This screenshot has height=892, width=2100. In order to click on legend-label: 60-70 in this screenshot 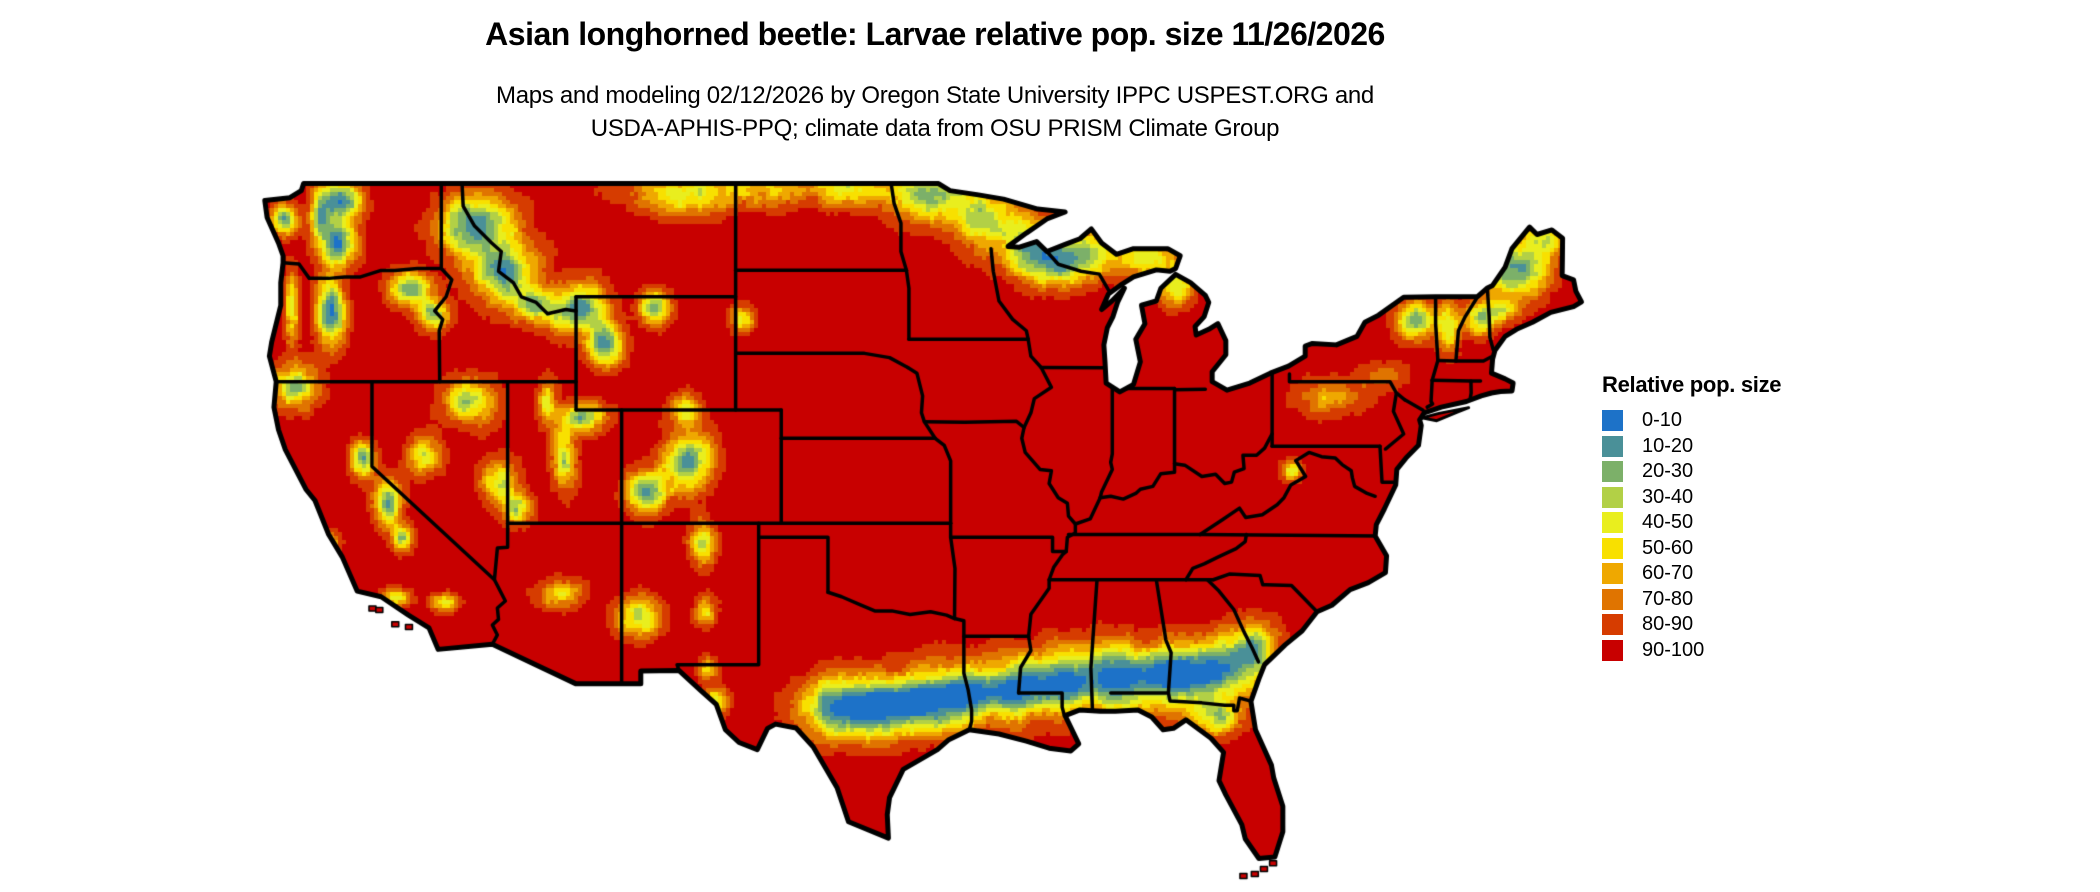, I will do `click(1668, 573)`.